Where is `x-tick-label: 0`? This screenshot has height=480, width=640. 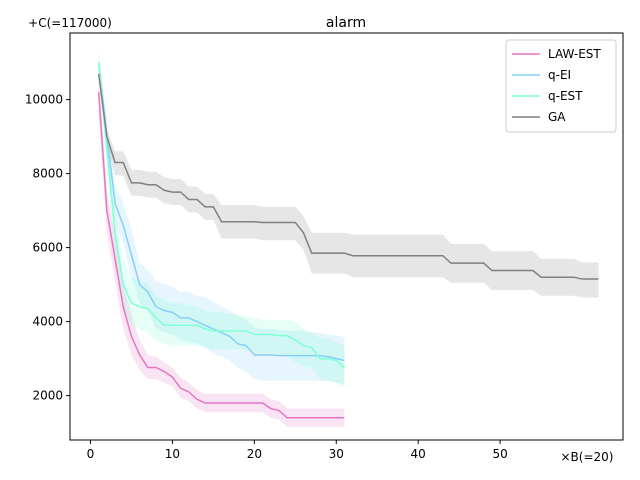
x-tick-label: 0 is located at coordinates (91, 454).